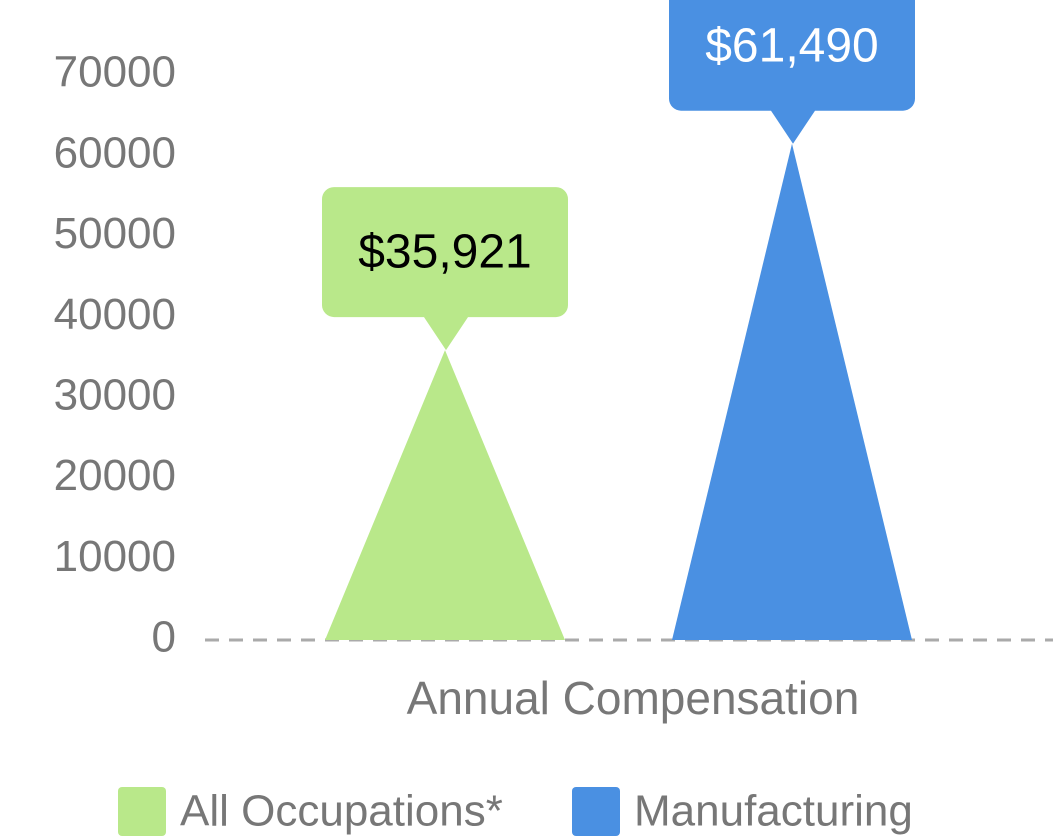 This screenshot has height=836, width=1053. What do you see at coordinates (633, 698) in the screenshot?
I see `x-tick-label: Annual Compensation` at bounding box center [633, 698].